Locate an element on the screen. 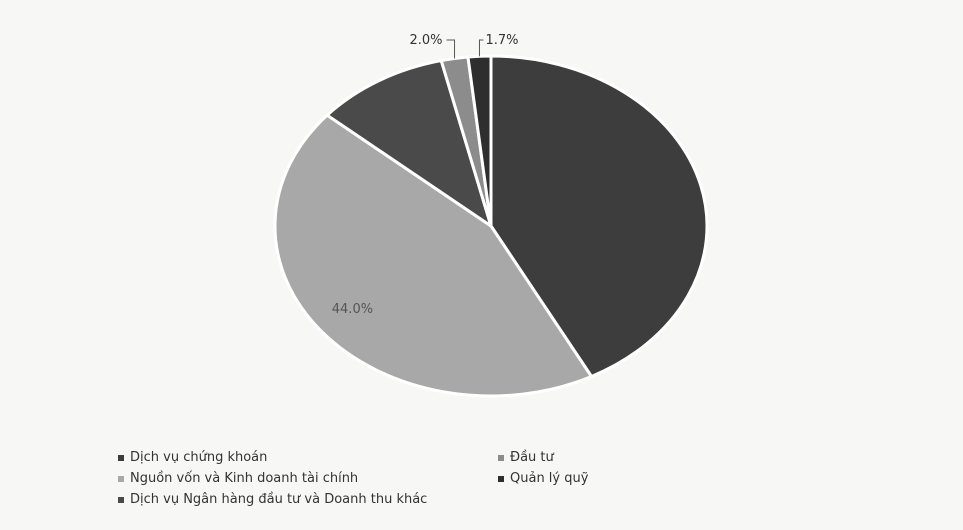 The height and width of the screenshot is (530, 963). legend-item-1: Nguồn vốn và Kinh doanh tài chính is located at coordinates (308, 478).